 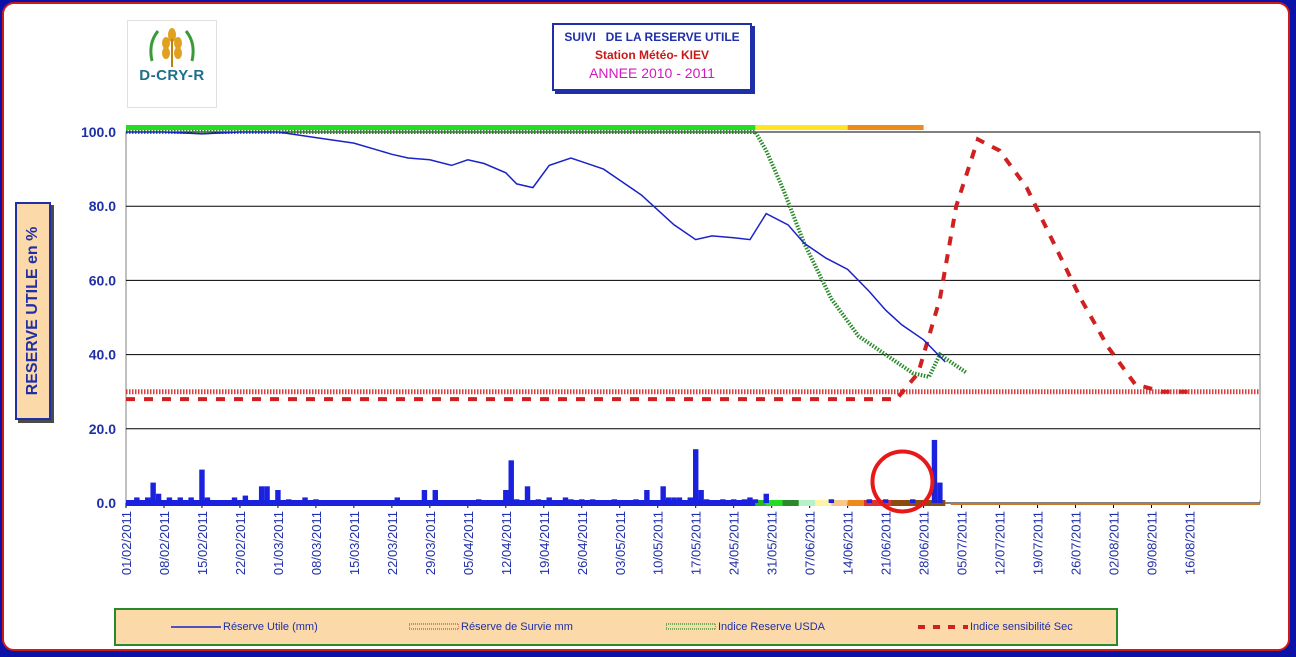 What do you see at coordinates (506, 543) in the screenshot?
I see `x-tick-label: 12/04/2011` at bounding box center [506, 543].